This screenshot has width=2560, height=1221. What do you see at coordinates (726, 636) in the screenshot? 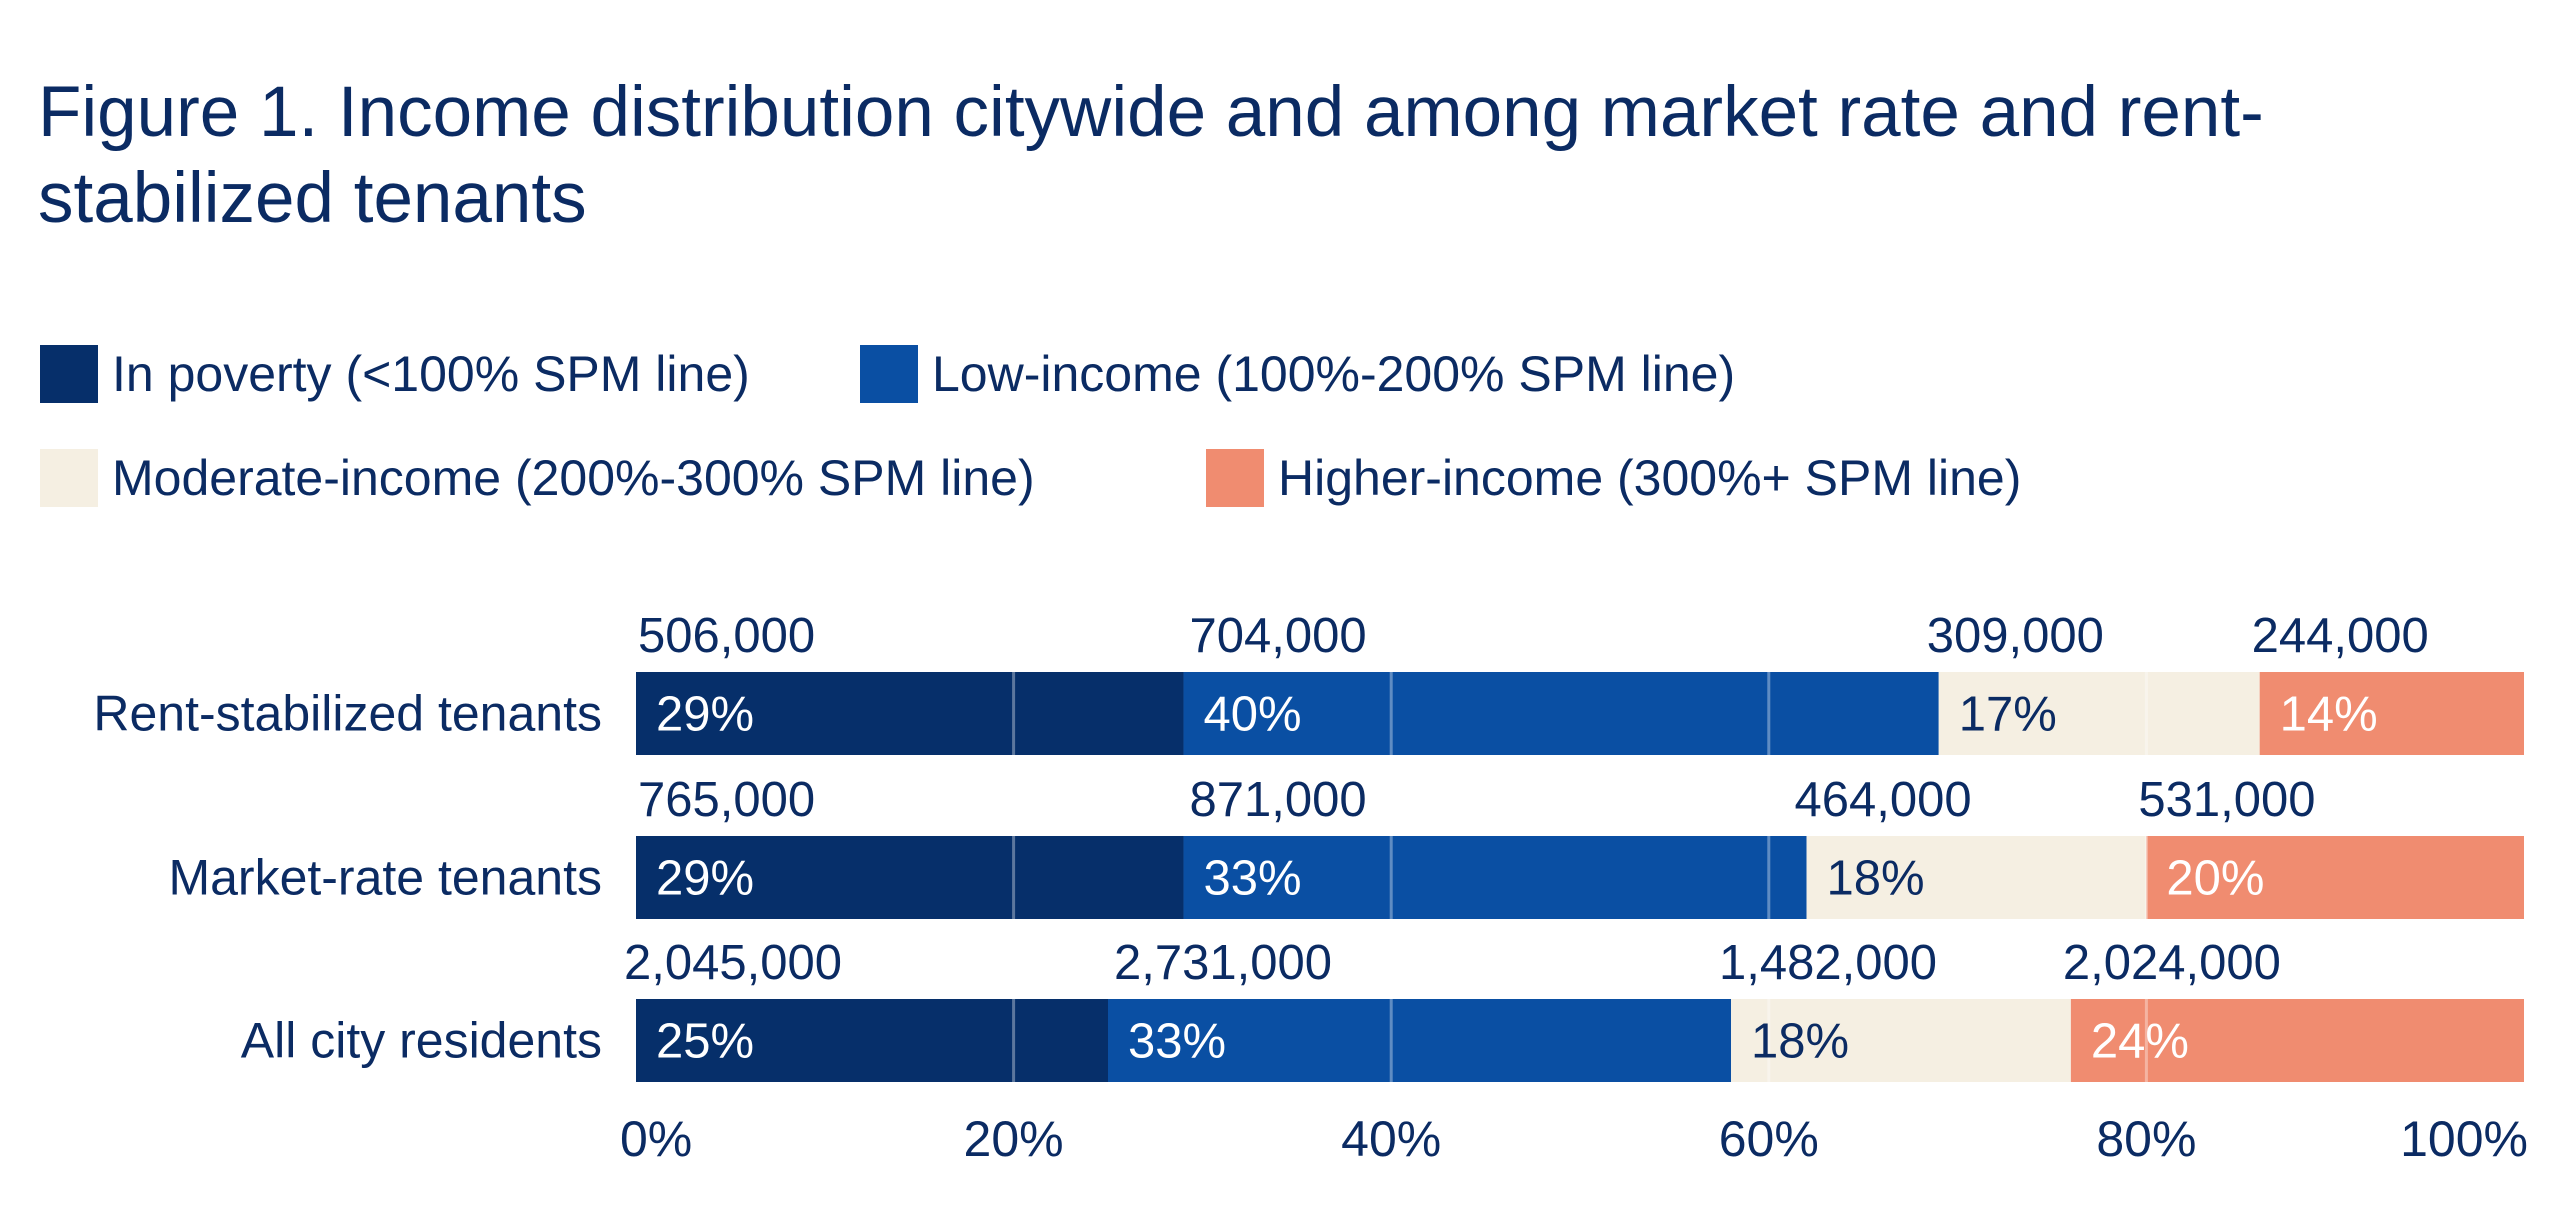
I see `count-label-rent-stabilized-tenants-0: 506,000` at bounding box center [726, 636].